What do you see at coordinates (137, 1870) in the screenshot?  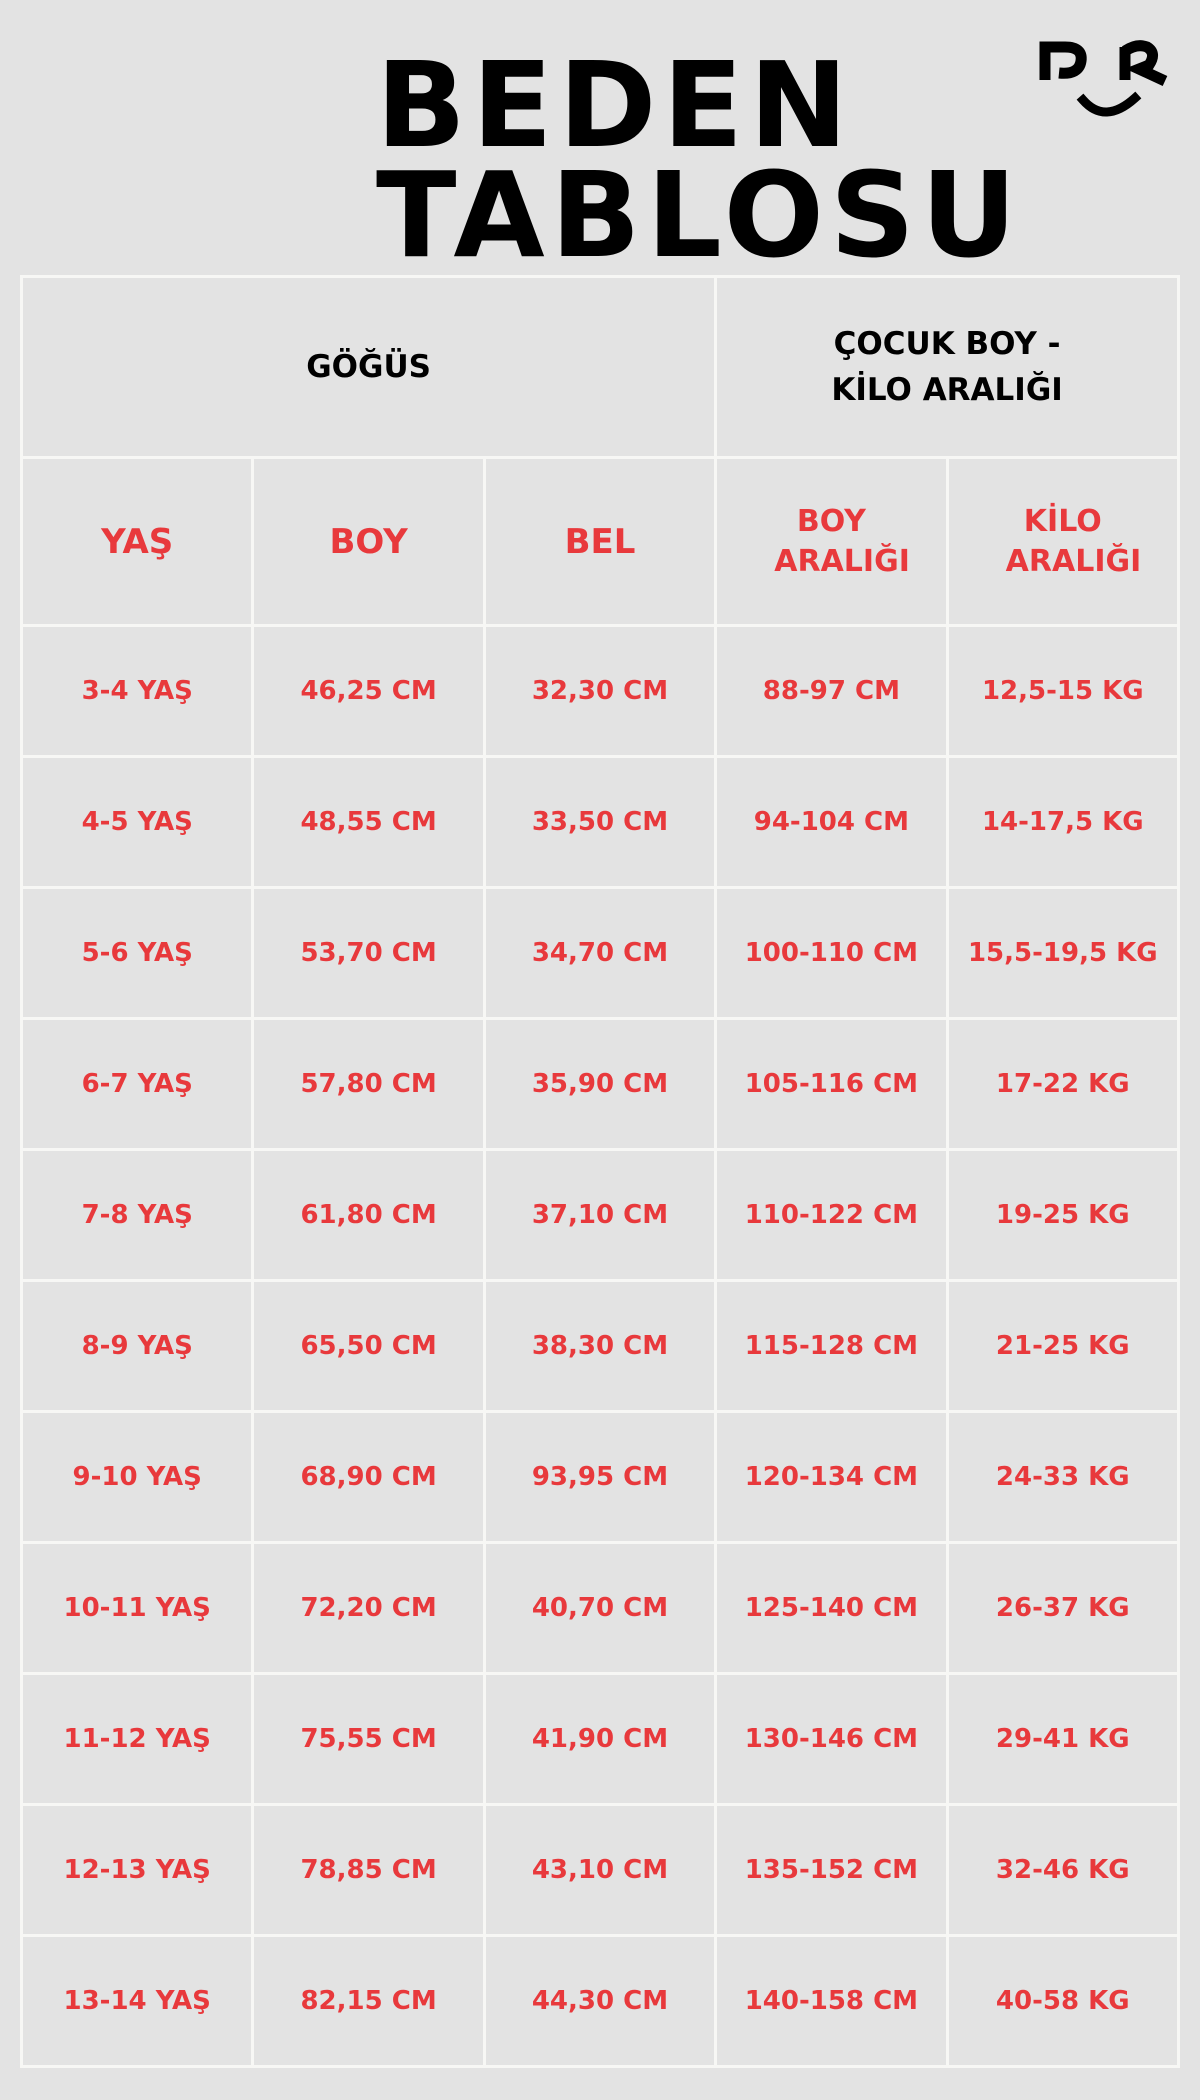 I see `cell-yas: 12-13 YAŞ` at bounding box center [137, 1870].